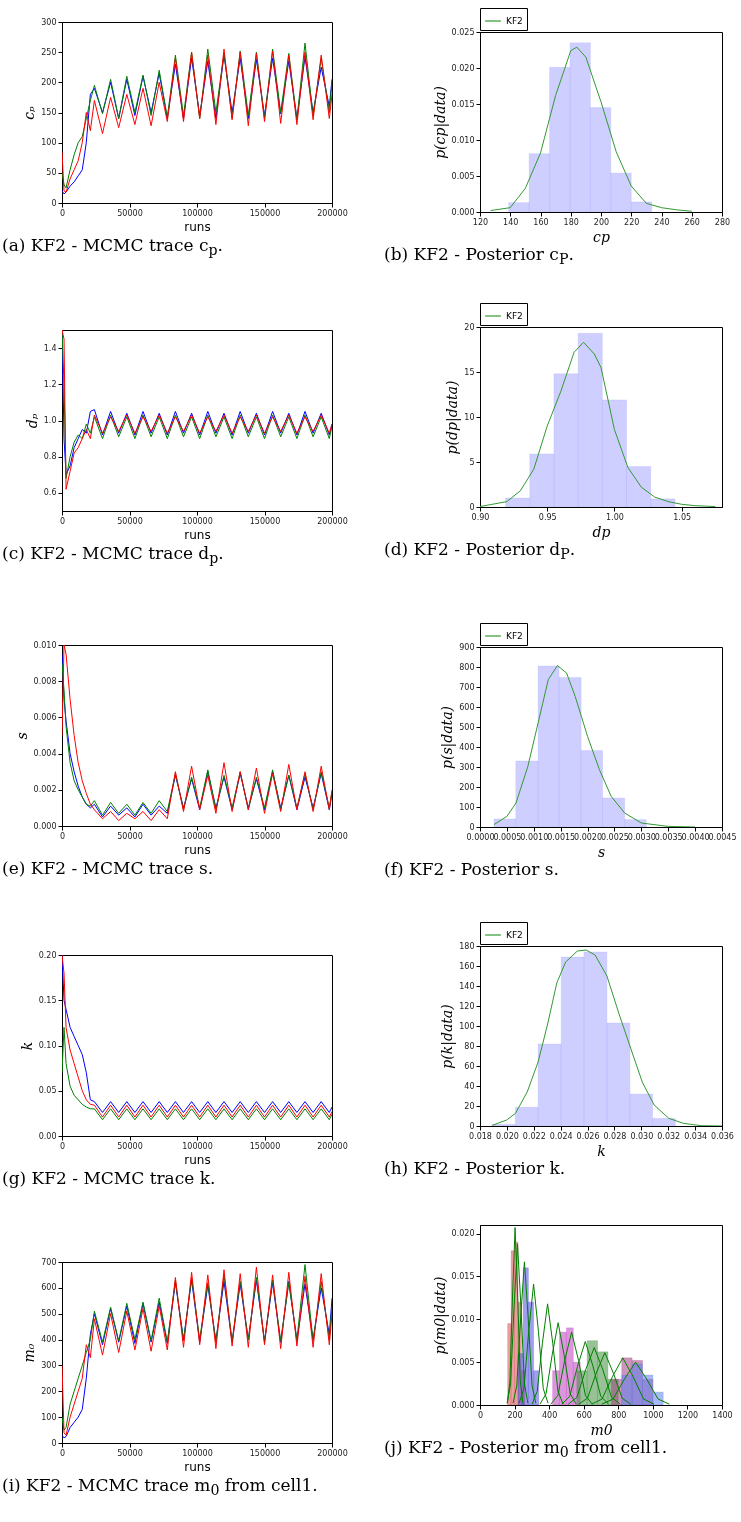  What do you see at coordinates (471, 869) in the screenshot?
I see `text: (f) KF2 - Posterior s.` at bounding box center [471, 869].